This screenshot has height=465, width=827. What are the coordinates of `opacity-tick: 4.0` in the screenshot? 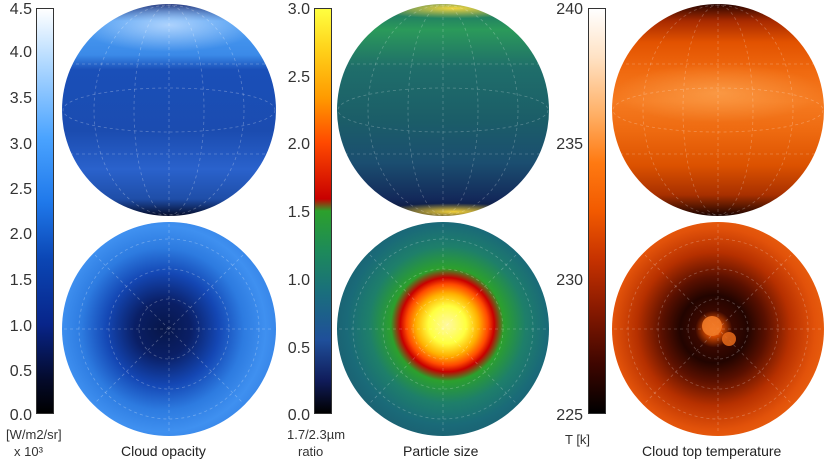 It's located at (20, 52).